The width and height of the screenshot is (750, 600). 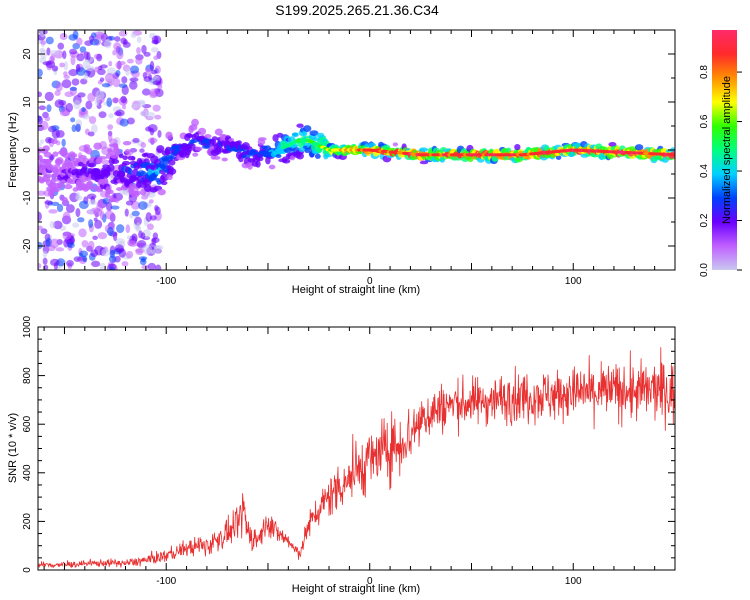 What do you see at coordinates (704, 270) in the screenshot?
I see `colorbar-tick-label: 0.0` at bounding box center [704, 270].